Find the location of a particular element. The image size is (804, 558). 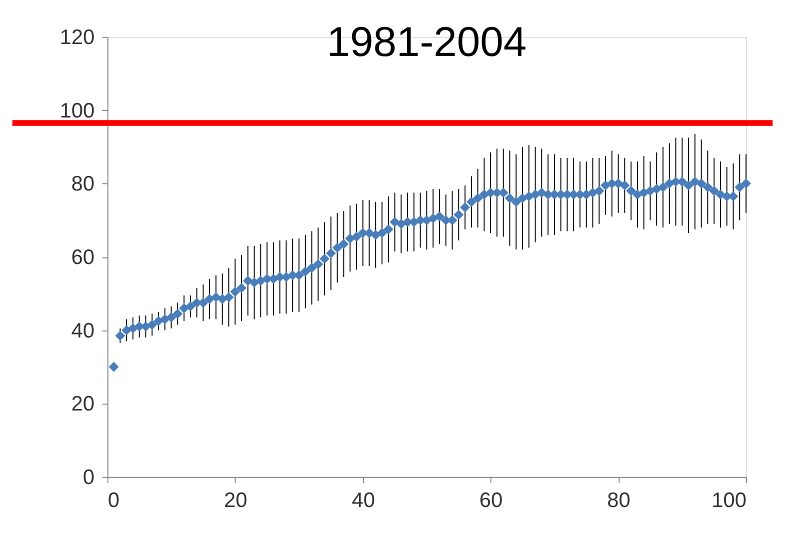

x-tick-label: 100 is located at coordinates (729, 500).